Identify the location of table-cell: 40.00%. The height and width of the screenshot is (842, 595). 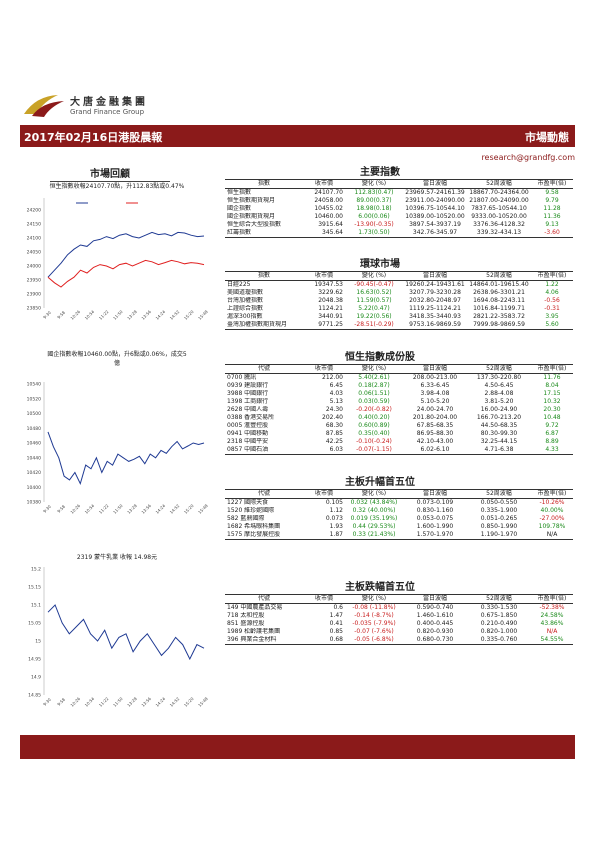
(552, 510).